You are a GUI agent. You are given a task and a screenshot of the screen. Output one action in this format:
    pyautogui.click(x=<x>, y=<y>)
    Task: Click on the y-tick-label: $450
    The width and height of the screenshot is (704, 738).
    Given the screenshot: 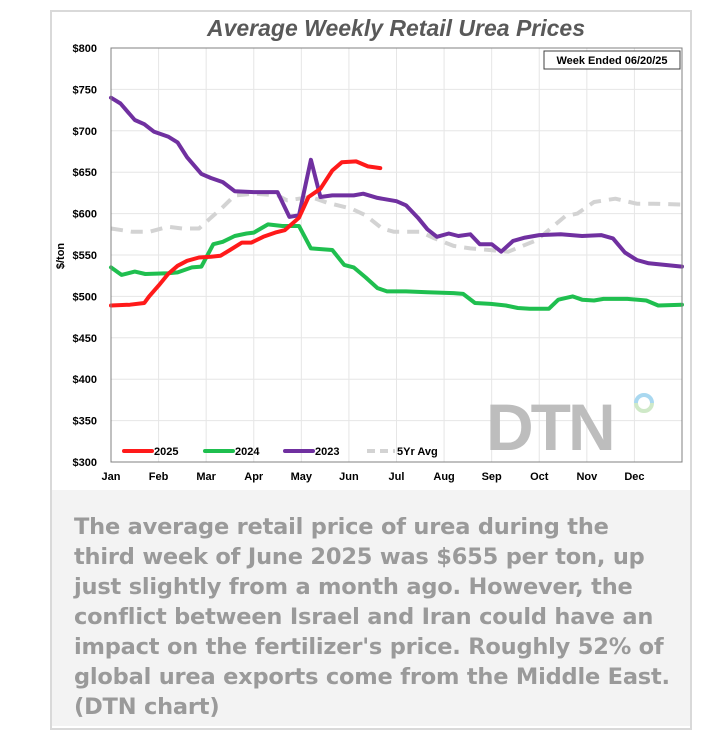 What is the action you would take?
    pyautogui.click(x=85, y=339)
    